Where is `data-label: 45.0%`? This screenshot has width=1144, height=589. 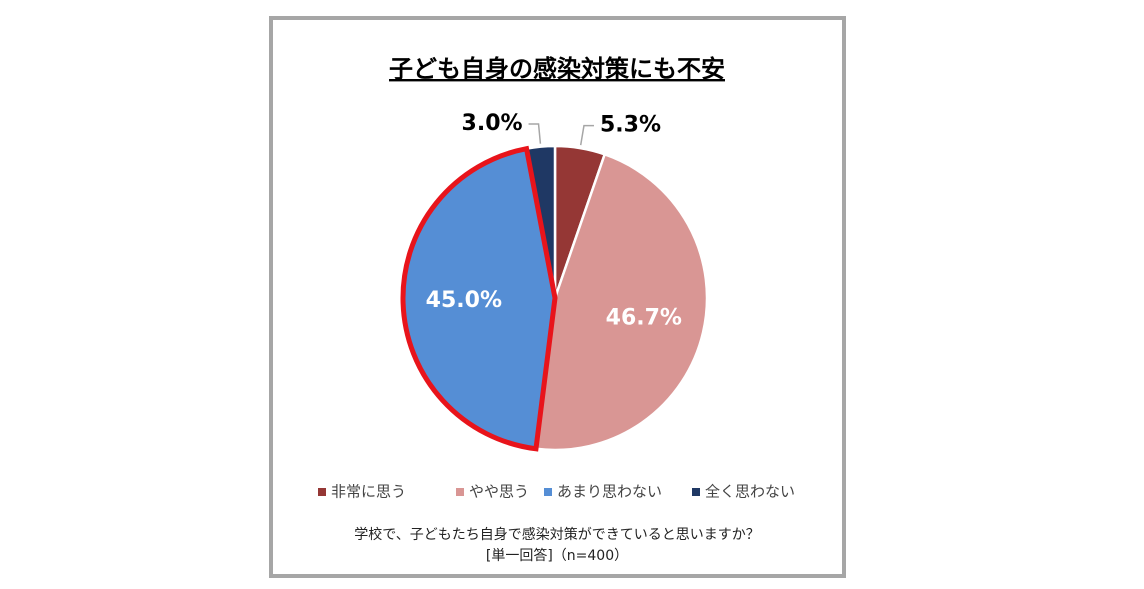 data-label: 45.0% is located at coordinates (464, 300).